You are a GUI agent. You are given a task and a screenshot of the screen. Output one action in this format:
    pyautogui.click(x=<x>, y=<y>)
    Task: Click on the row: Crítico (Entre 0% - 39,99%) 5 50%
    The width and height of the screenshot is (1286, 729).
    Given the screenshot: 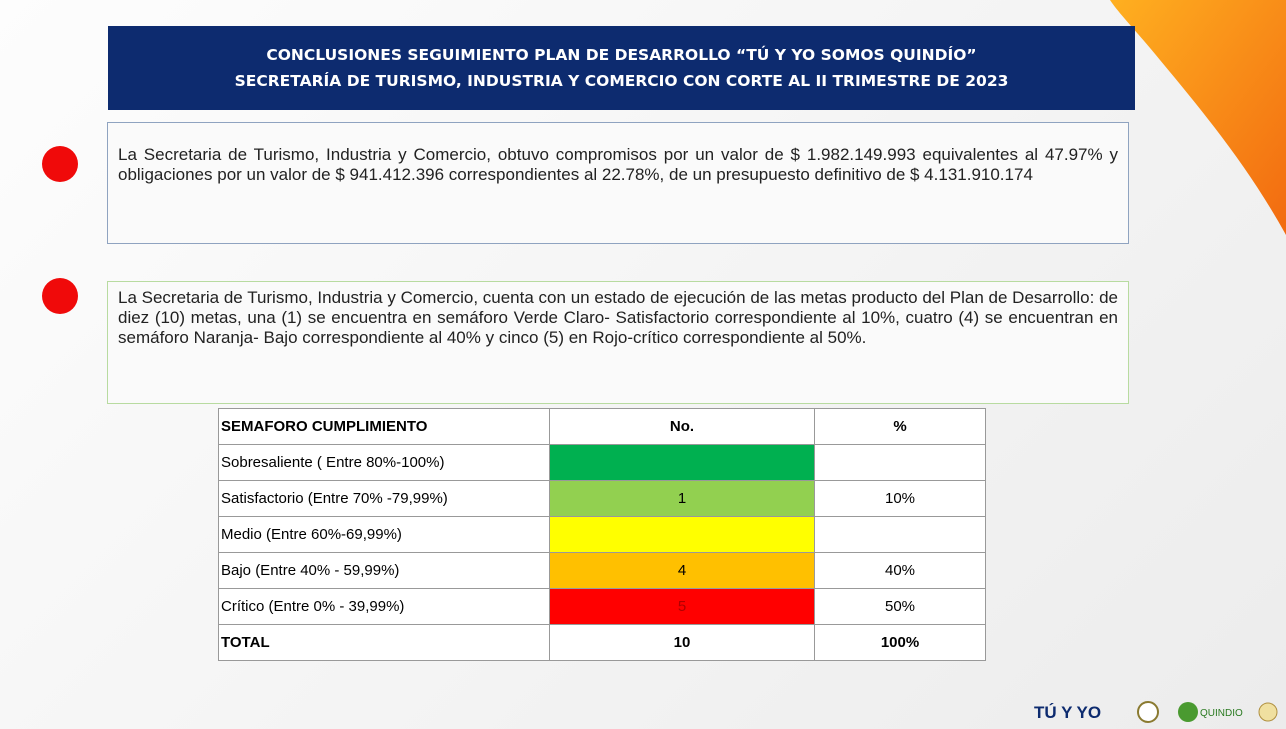 What is the action you would take?
    pyautogui.click(x=602, y=606)
    